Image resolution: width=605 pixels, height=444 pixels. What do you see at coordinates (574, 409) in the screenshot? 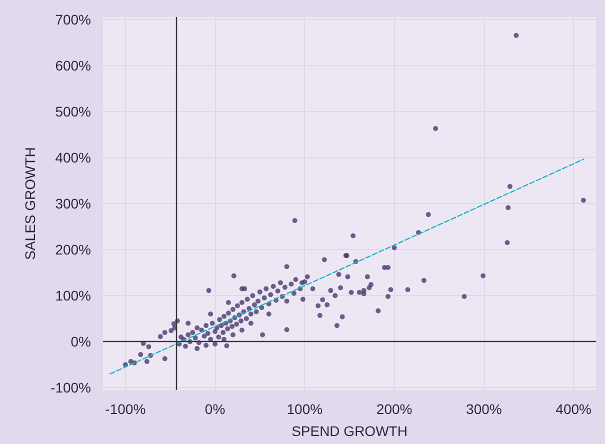
I see `x-tick-label: 400%` at bounding box center [574, 409].